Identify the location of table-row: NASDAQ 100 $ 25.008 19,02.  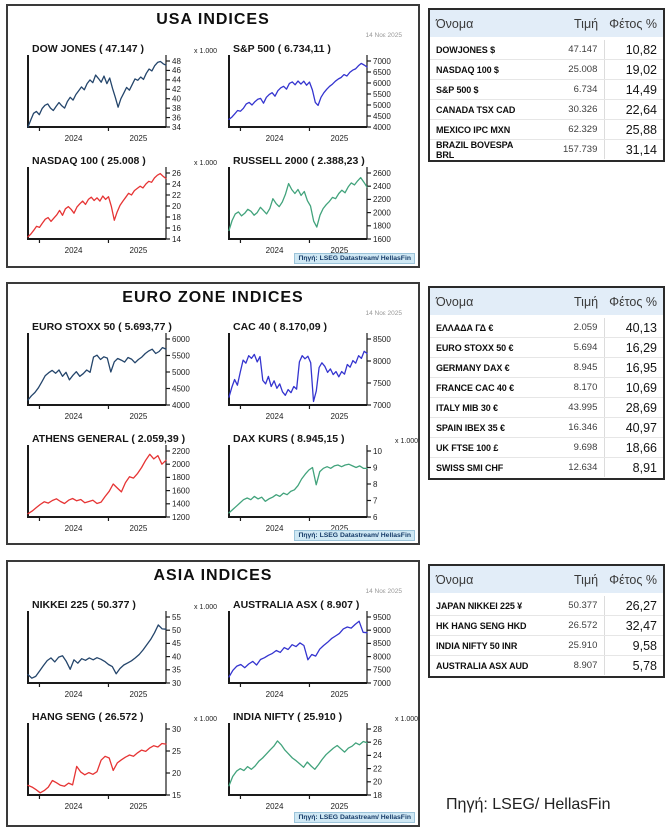
(546, 70).